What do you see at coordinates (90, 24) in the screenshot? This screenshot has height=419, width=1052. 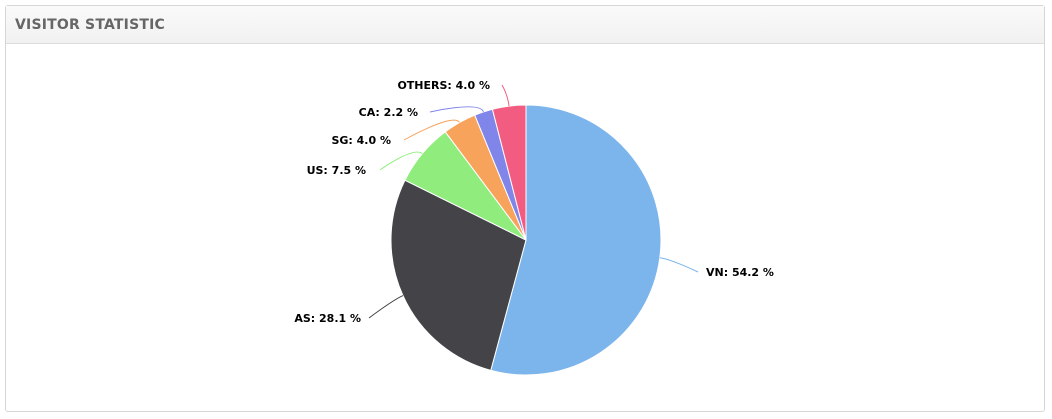 I see `panel-title: VISITOR STATISTIC` at bounding box center [90, 24].